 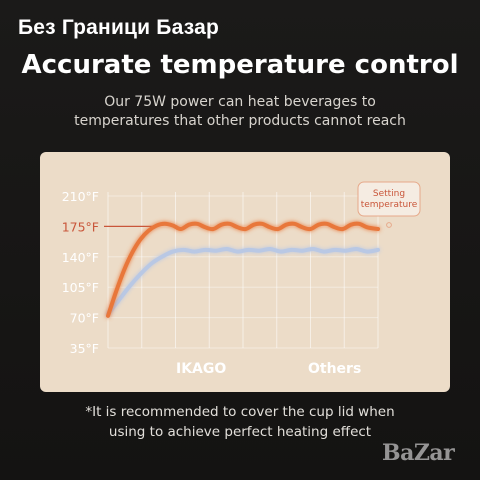 I want to click on footnote-line-2: using to achieve perfect heating effect, so click(x=240, y=432).